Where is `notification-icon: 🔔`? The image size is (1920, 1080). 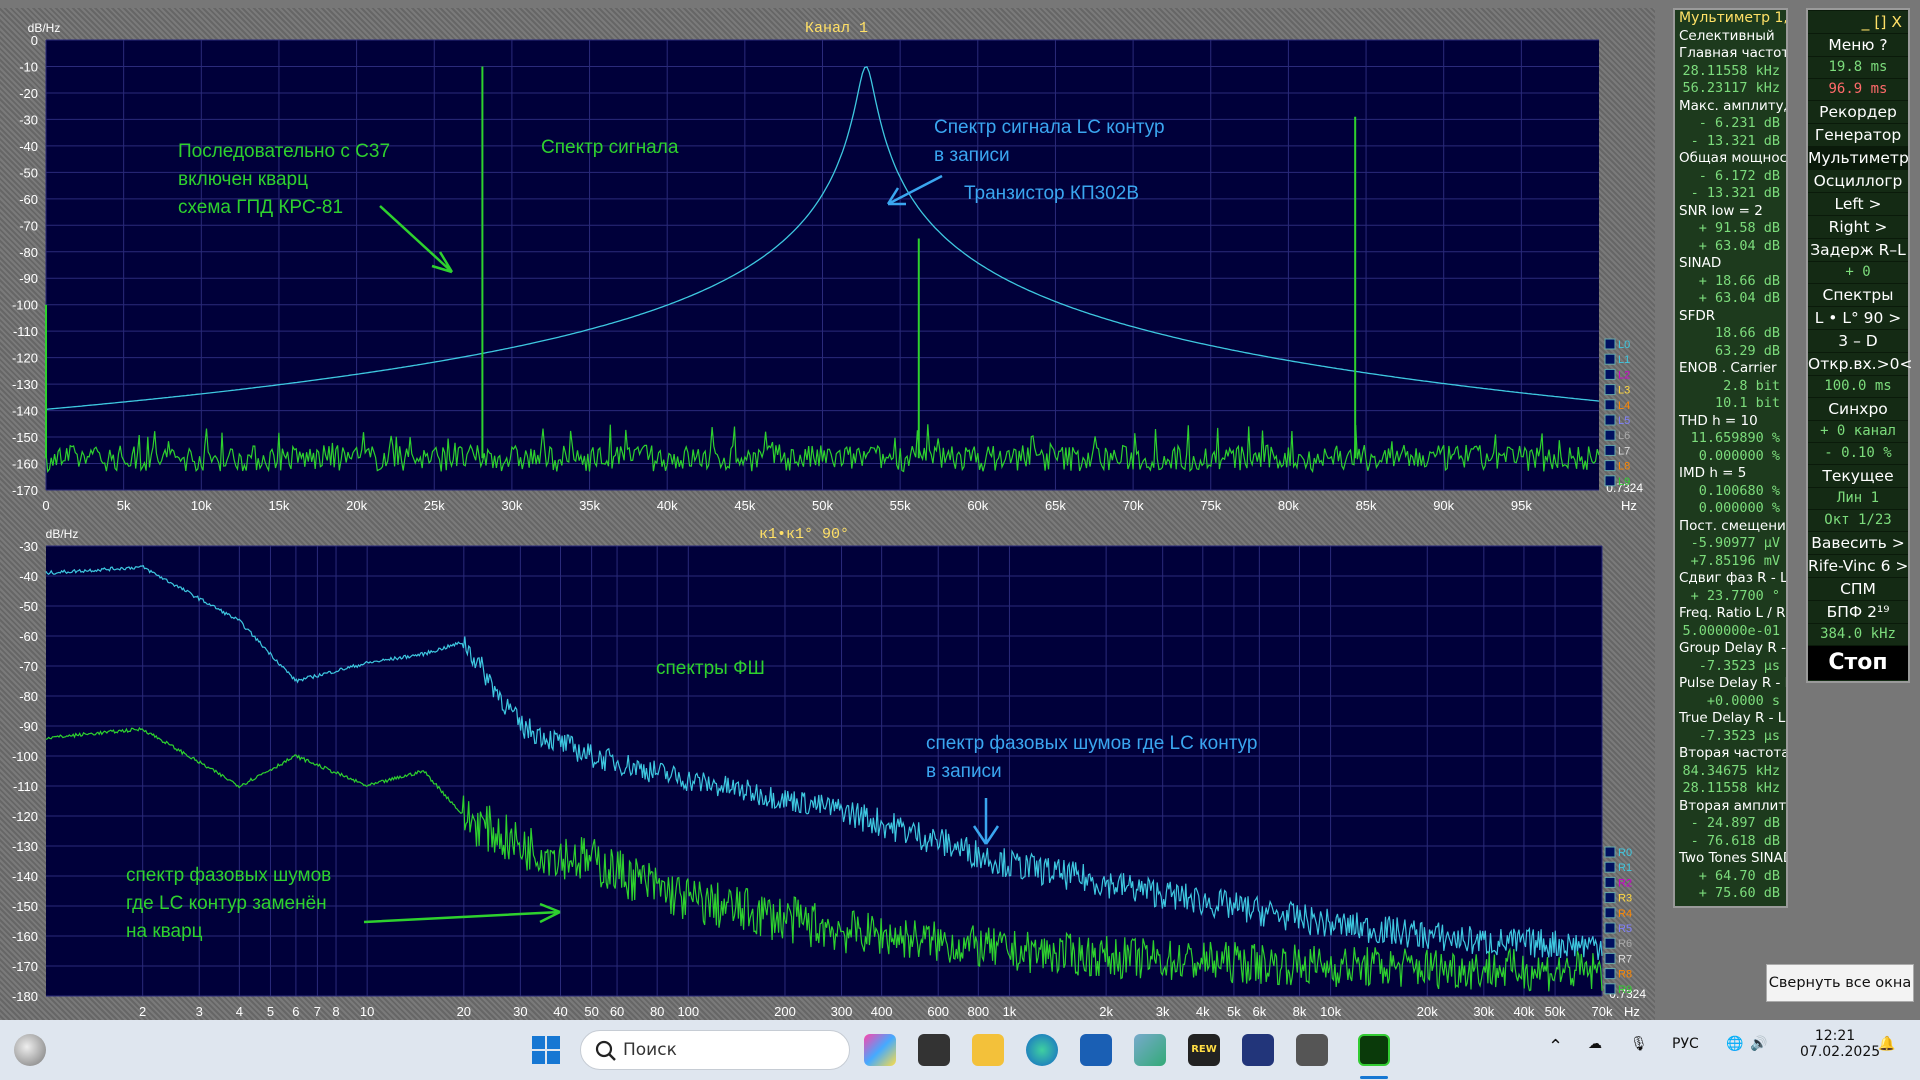
notification-icon: 🔔 is located at coordinates (1887, 1044).